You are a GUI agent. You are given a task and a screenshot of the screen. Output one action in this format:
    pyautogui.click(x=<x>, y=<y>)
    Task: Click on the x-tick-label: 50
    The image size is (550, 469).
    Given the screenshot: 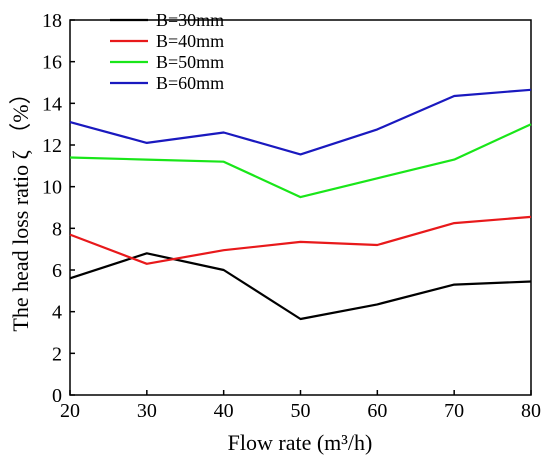 What is the action you would take?
    pyautogui.click(x=301, y=411)
    